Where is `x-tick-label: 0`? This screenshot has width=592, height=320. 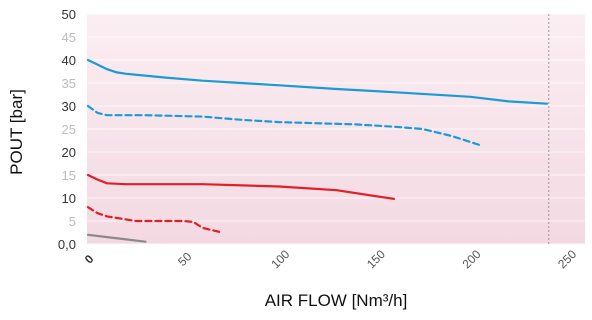 x-tick-label: 0 is located at coordinates (89, 259).